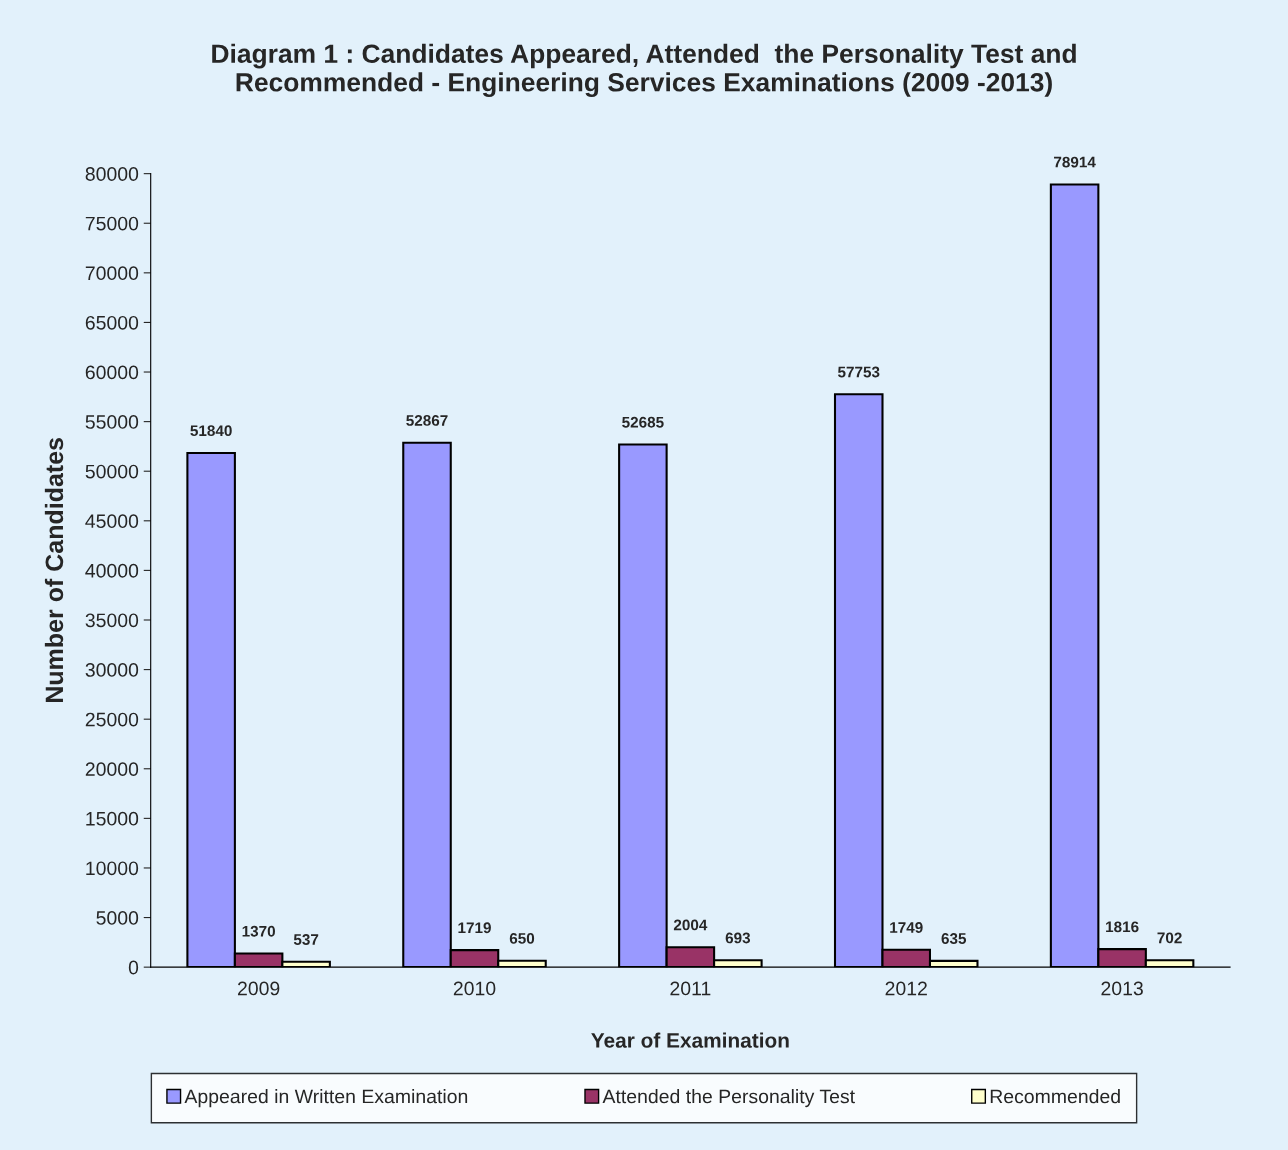  Describe the element at coordinates (112, 273) in the screenshot. I see `y-tick-label: 70000` at that location.